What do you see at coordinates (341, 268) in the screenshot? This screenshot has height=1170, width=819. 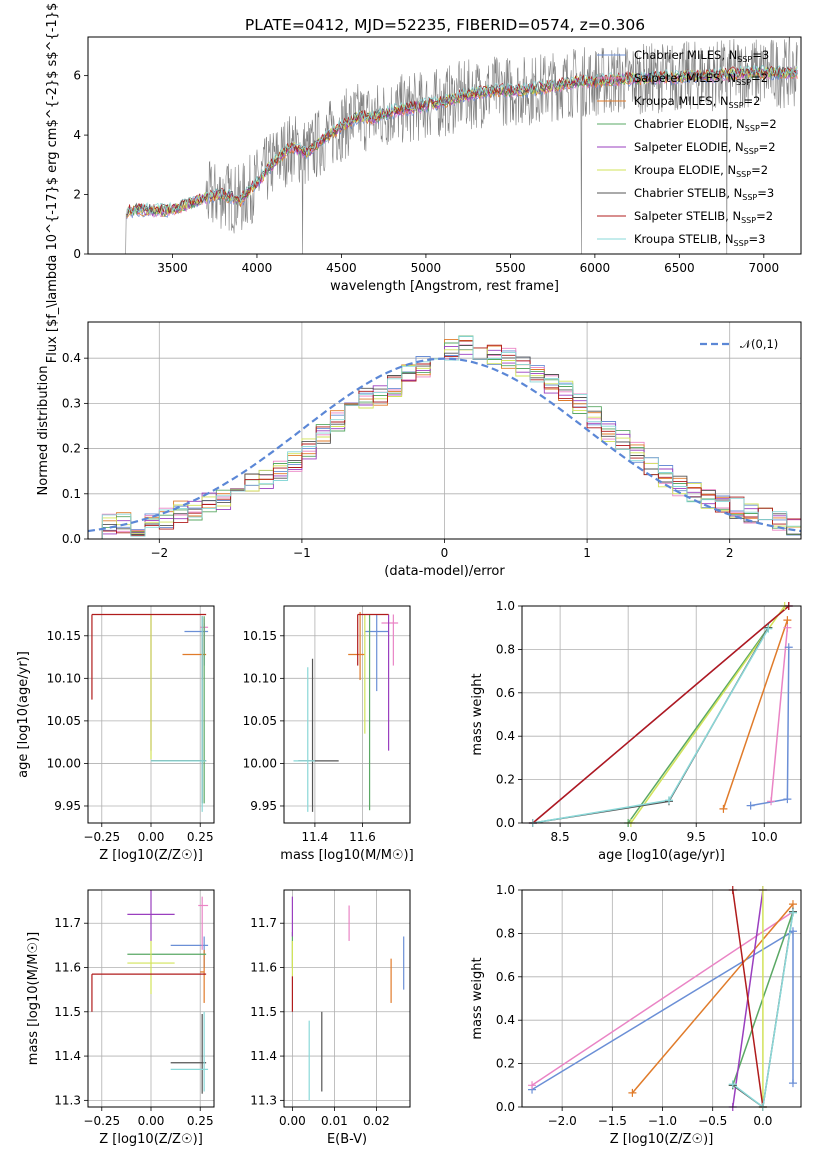 I see `x-tick-label: 4500` at bounding box center [341, 268].